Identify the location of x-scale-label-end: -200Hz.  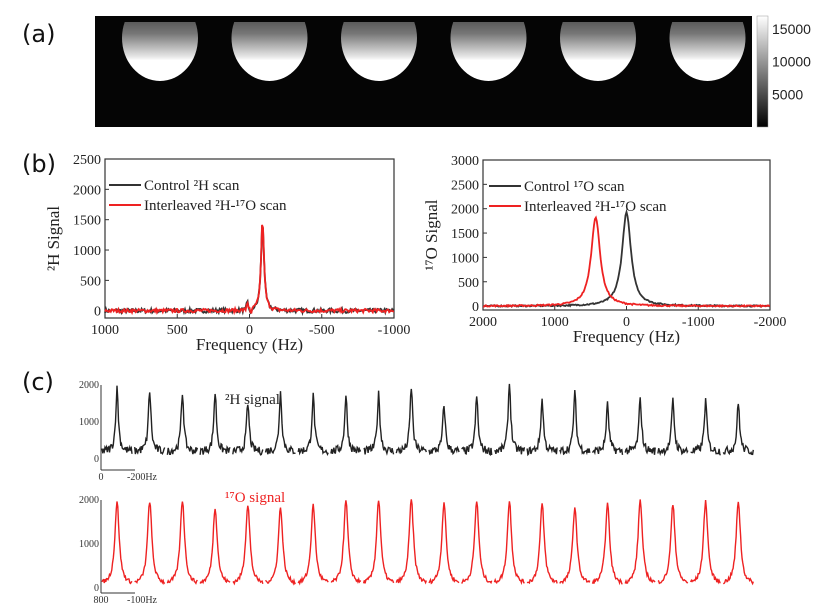
(142, 477).